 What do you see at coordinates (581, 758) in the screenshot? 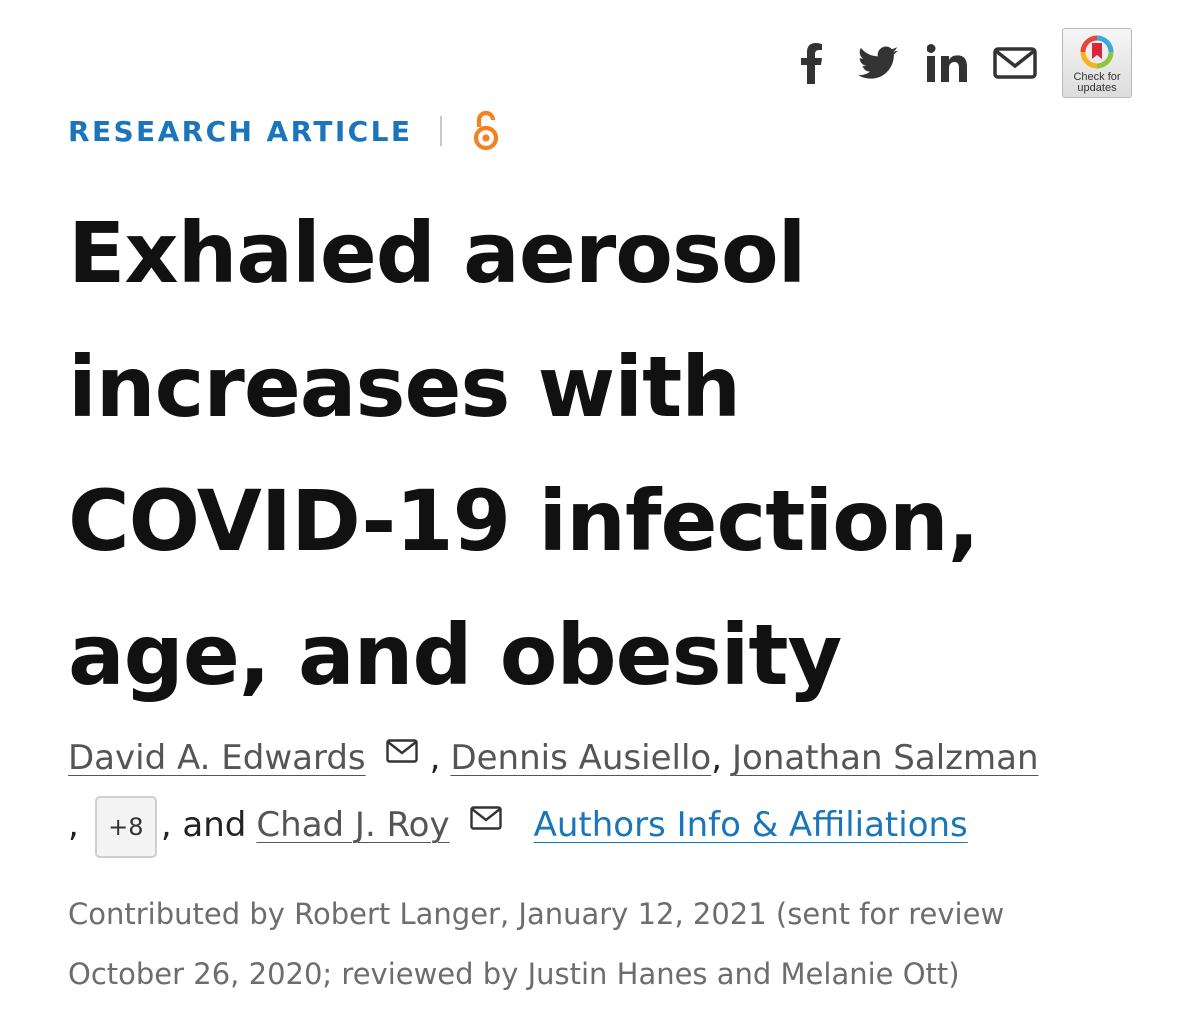
I see `author-link-ausiello: Dennis Ausiello` at bounding box center [581, 758].